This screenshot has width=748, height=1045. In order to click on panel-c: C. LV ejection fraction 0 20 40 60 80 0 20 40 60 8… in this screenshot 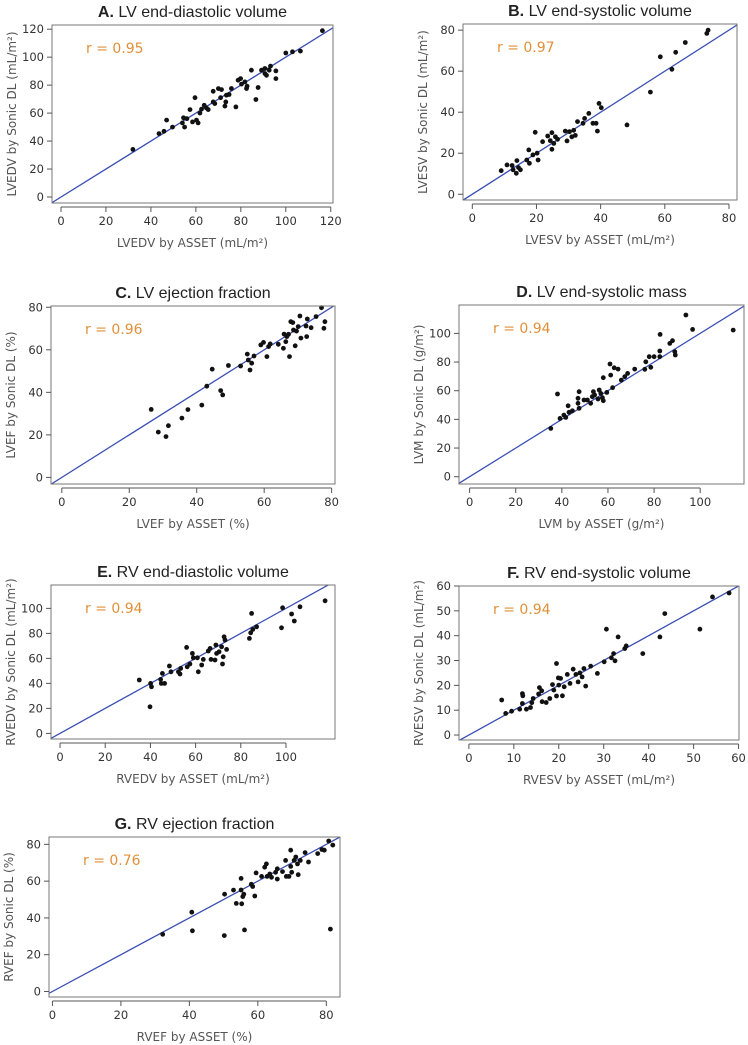, I will do `click(171, 408)`.